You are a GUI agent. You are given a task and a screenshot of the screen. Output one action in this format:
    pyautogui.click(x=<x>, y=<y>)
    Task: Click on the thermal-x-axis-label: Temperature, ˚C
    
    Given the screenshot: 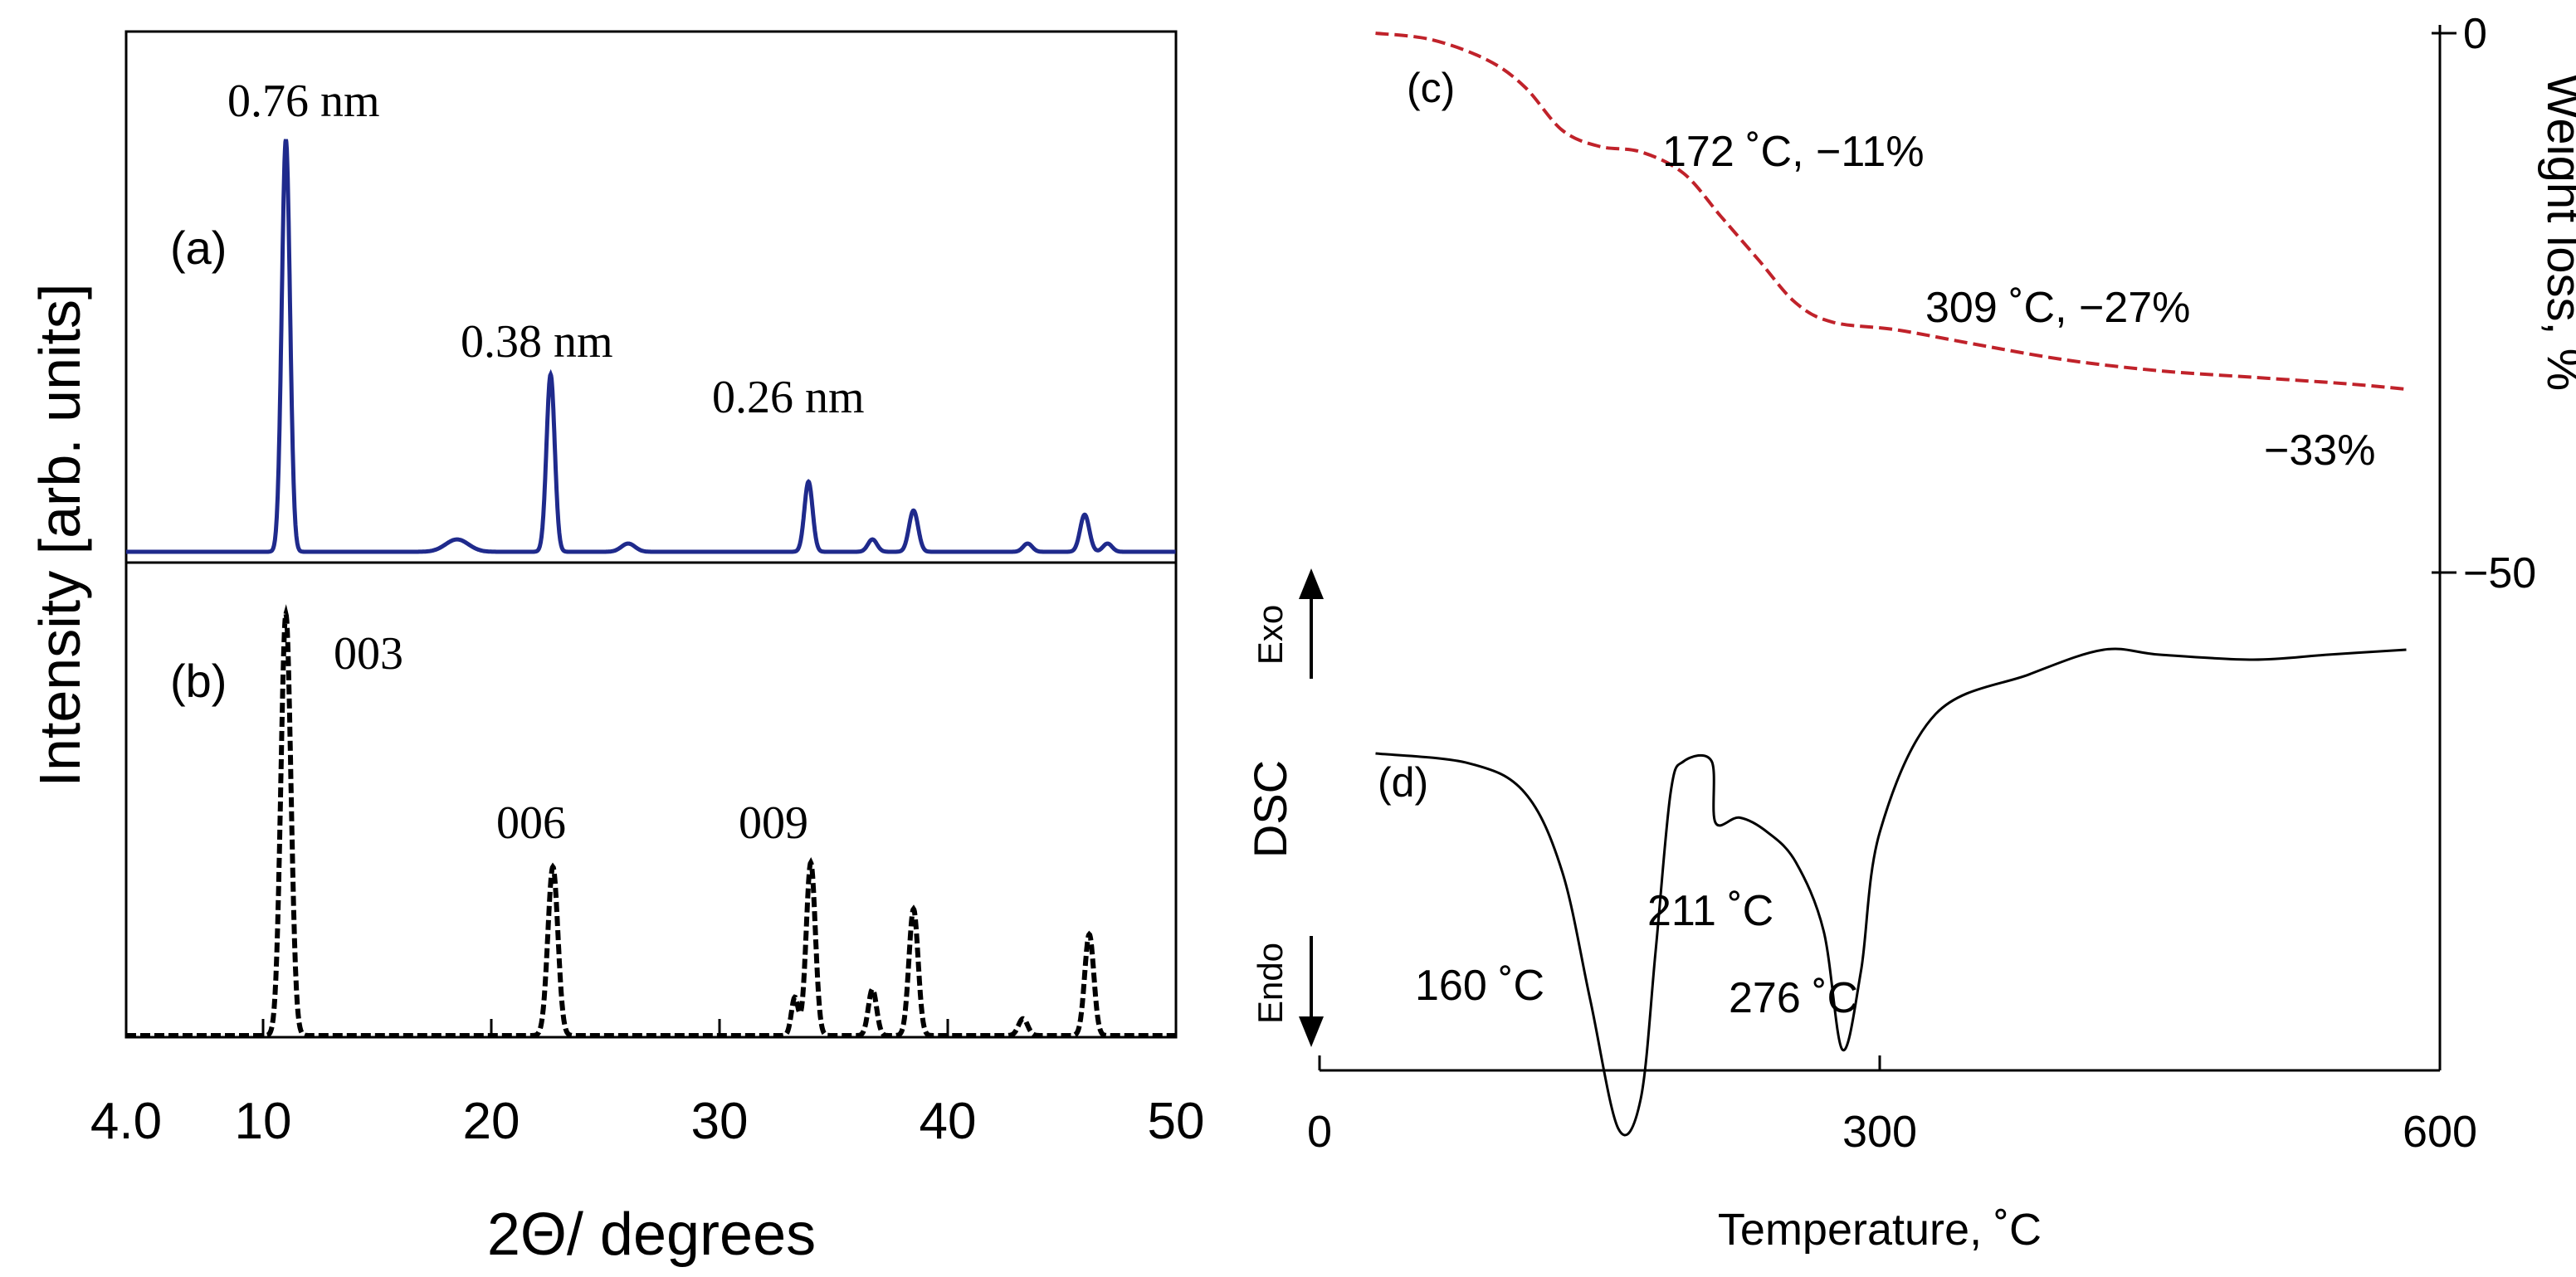 What is the action you would take?
    pyautogui.click(x=1880, y=1230)
    